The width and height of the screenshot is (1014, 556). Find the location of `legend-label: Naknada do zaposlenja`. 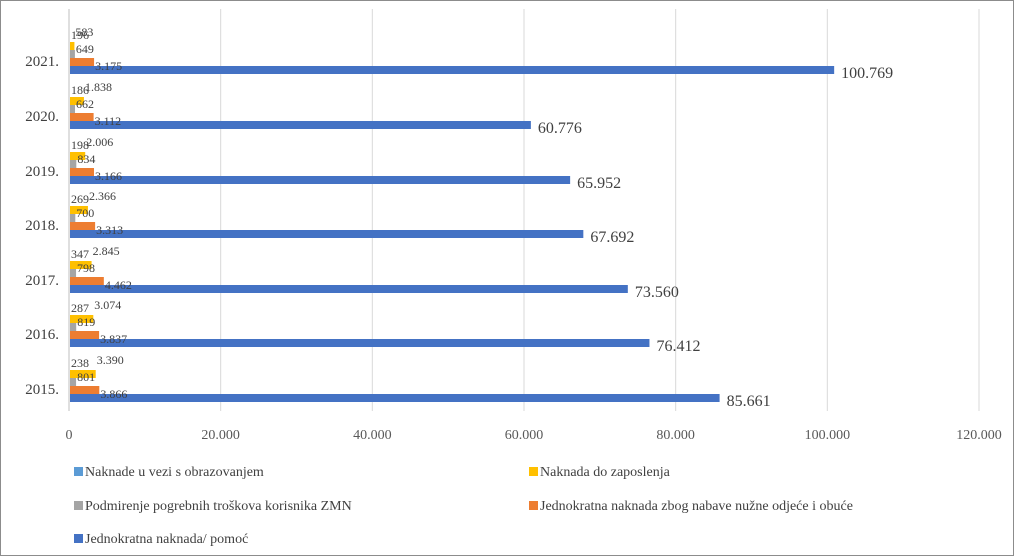

legend-label: Naknada do zaposlenja is located at coordinates (605, 472).